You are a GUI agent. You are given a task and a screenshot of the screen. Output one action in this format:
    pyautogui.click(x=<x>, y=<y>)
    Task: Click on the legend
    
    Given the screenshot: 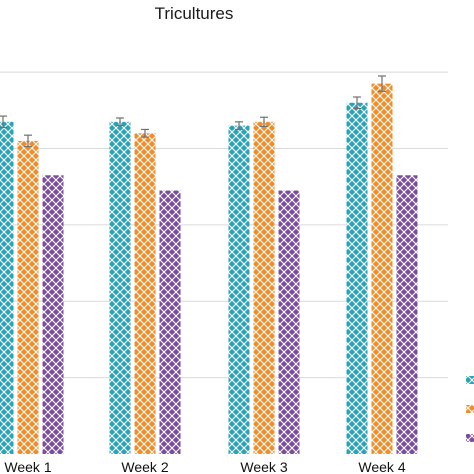 What is the action you would take?
    pyautogui.click(x=470, y=409)
    